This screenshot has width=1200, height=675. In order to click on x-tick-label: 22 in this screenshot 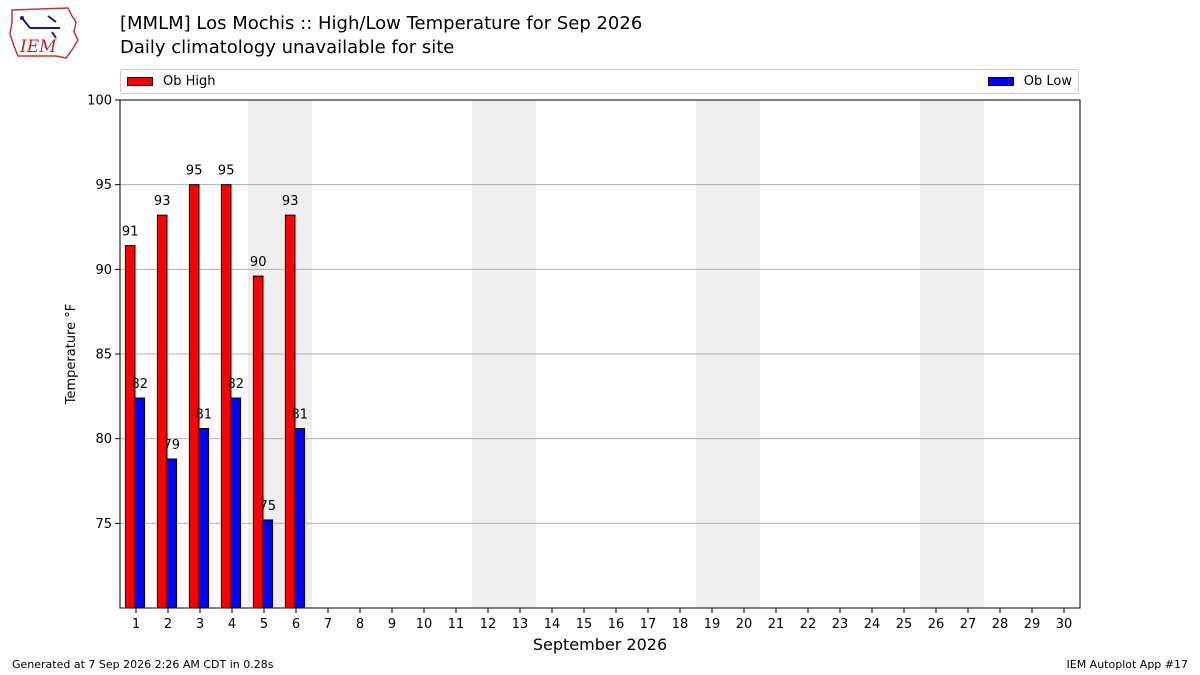, I will do `click(808, 624)`.